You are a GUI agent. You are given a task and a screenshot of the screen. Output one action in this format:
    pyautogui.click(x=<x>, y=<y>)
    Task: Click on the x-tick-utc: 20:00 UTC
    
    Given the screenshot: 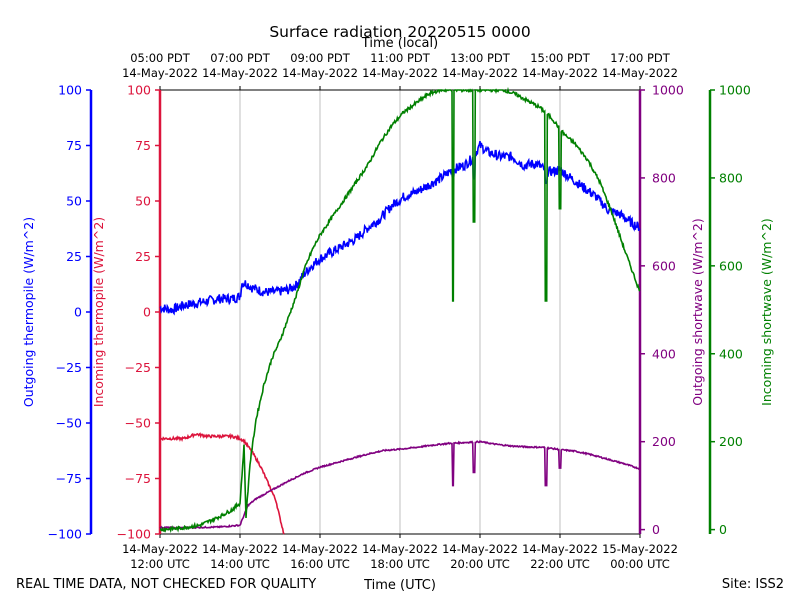 What is the action you would take?
    pyautogui.click(x=480, y=564)
    